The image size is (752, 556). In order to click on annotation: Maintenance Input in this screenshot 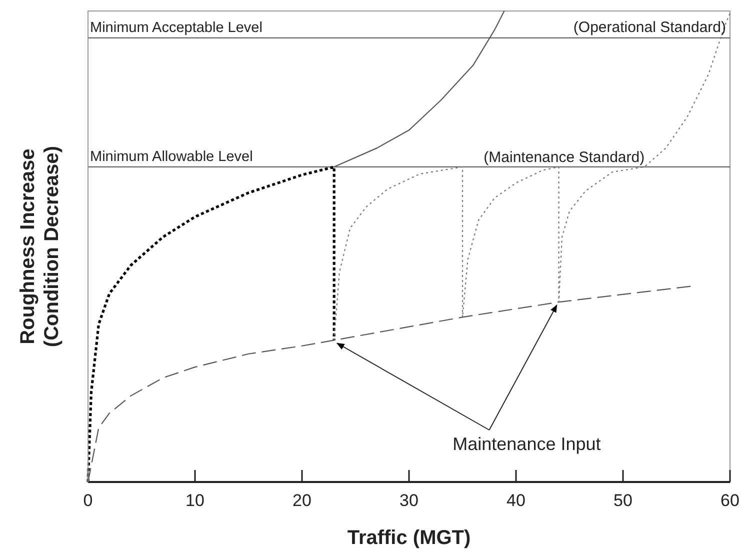, I will do `click(526, 444)`.